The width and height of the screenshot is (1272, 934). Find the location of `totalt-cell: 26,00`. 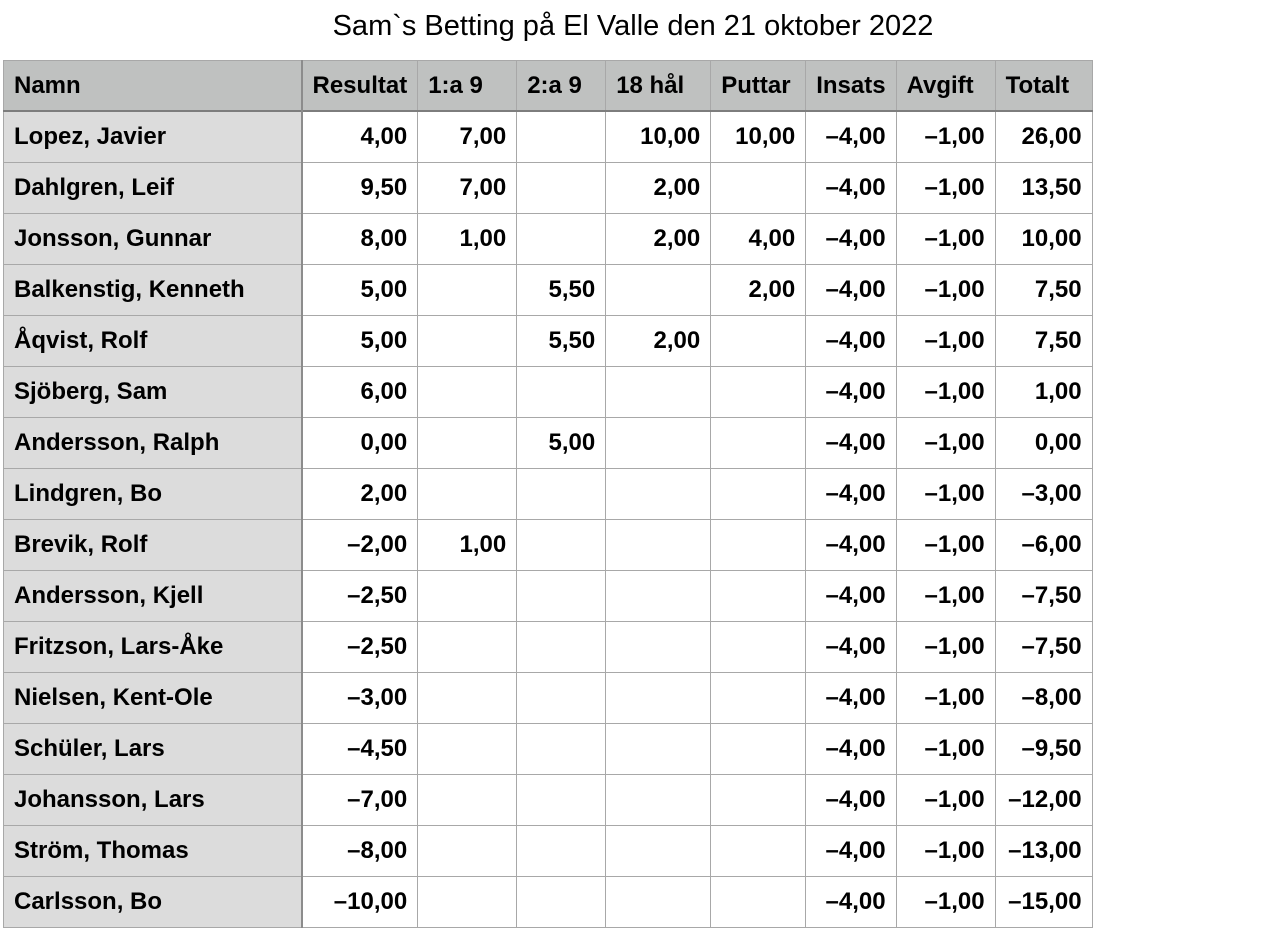

totalt-cell: 26,00 is located at coordinates (1043, 136).